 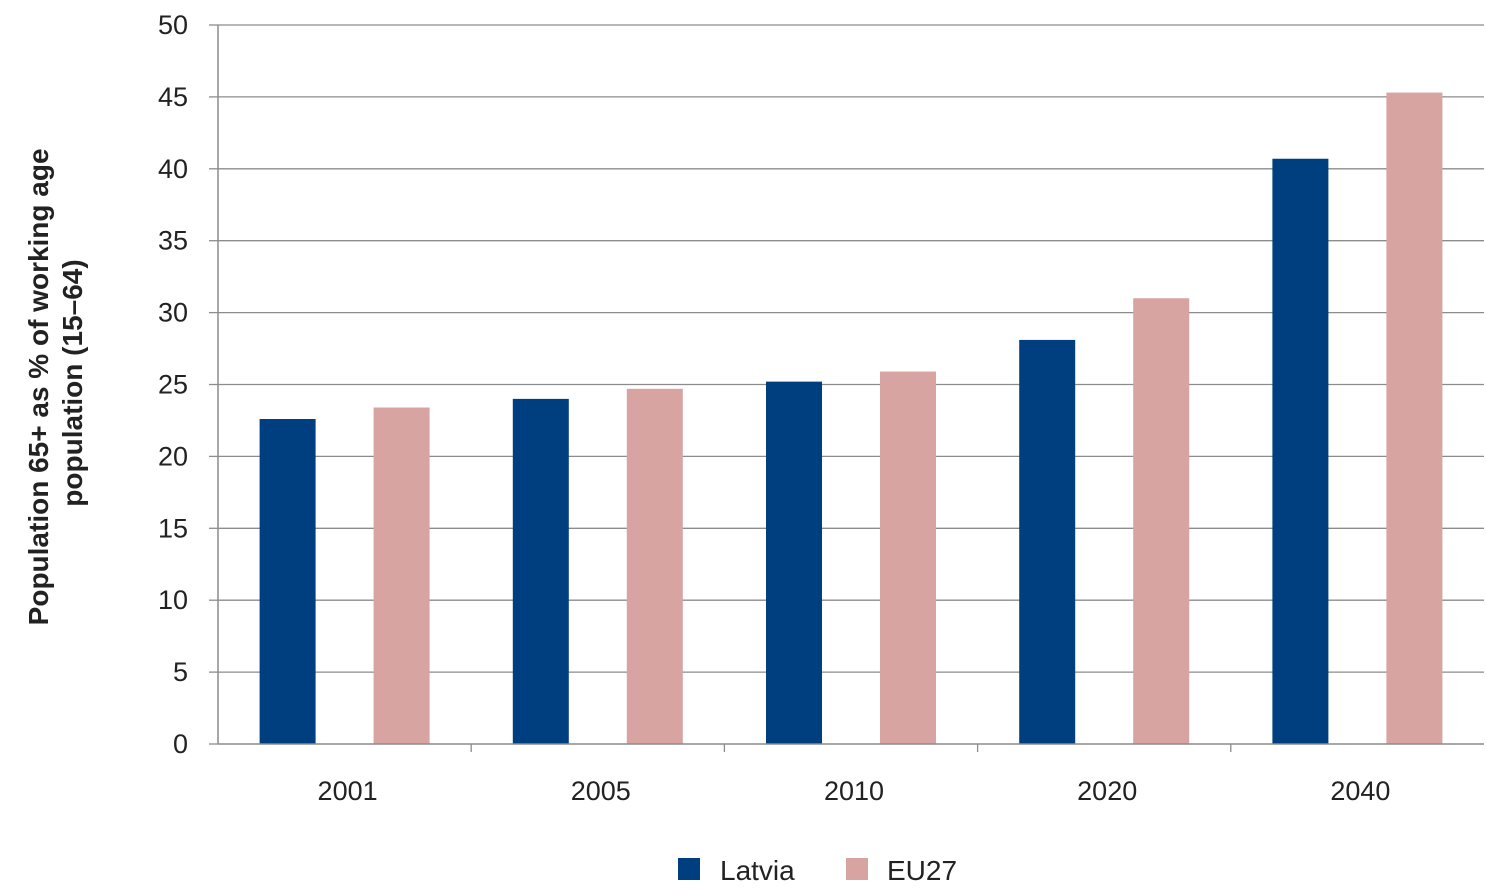 I want to click on y-tick-label: 45, so click(x=173, y=97).